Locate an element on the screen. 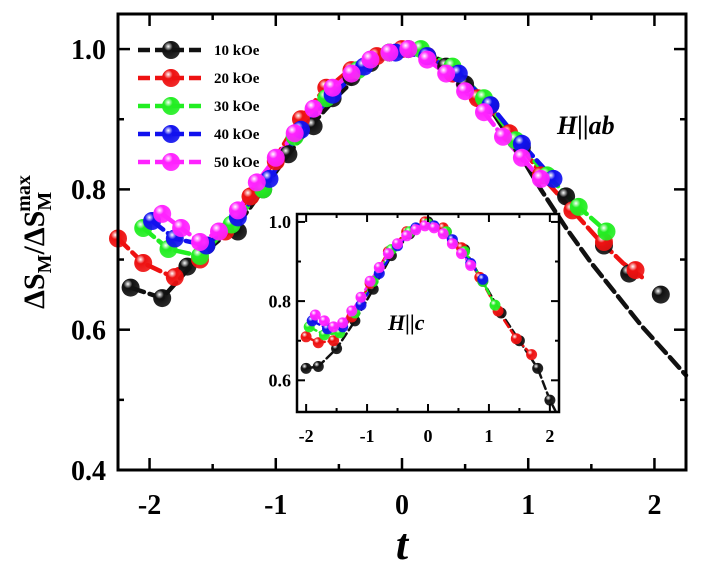  y-title-sup-2: max is located at coordinates (24, 193).